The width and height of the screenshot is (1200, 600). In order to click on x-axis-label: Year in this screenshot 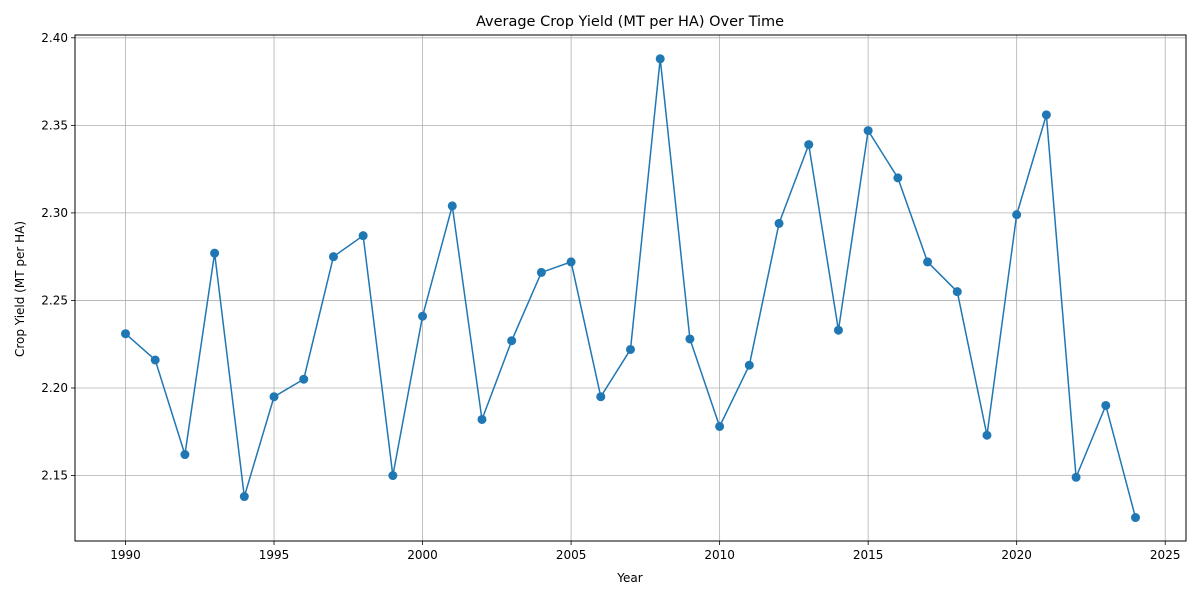, I will do `click(629, 578)`.